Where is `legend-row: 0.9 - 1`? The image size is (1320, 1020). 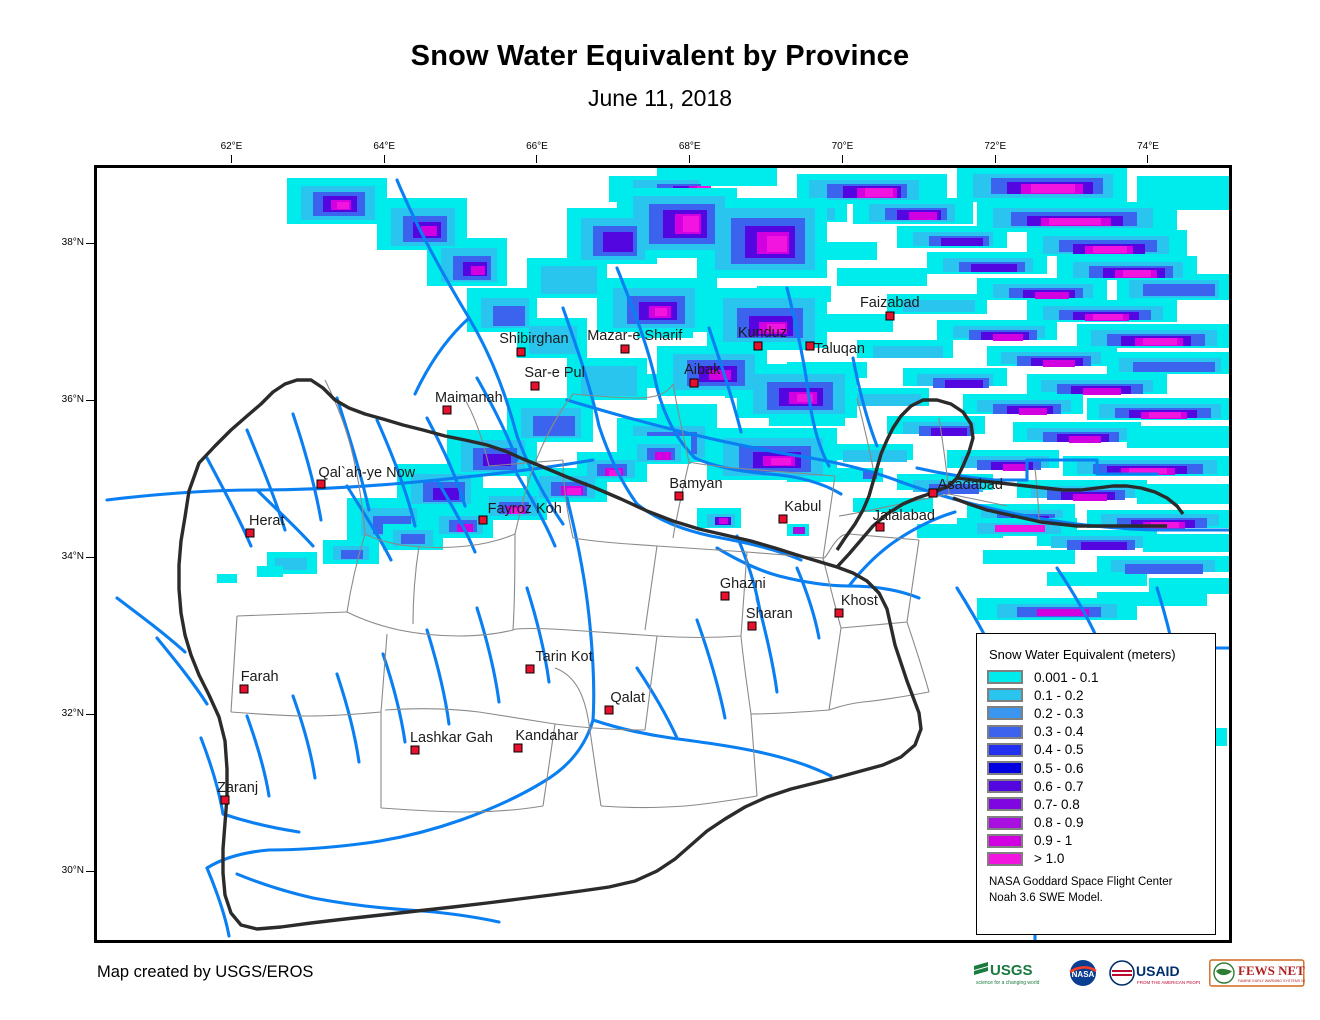 legend-row: 0.9 - 1 is located at coordinates (1096, 841).